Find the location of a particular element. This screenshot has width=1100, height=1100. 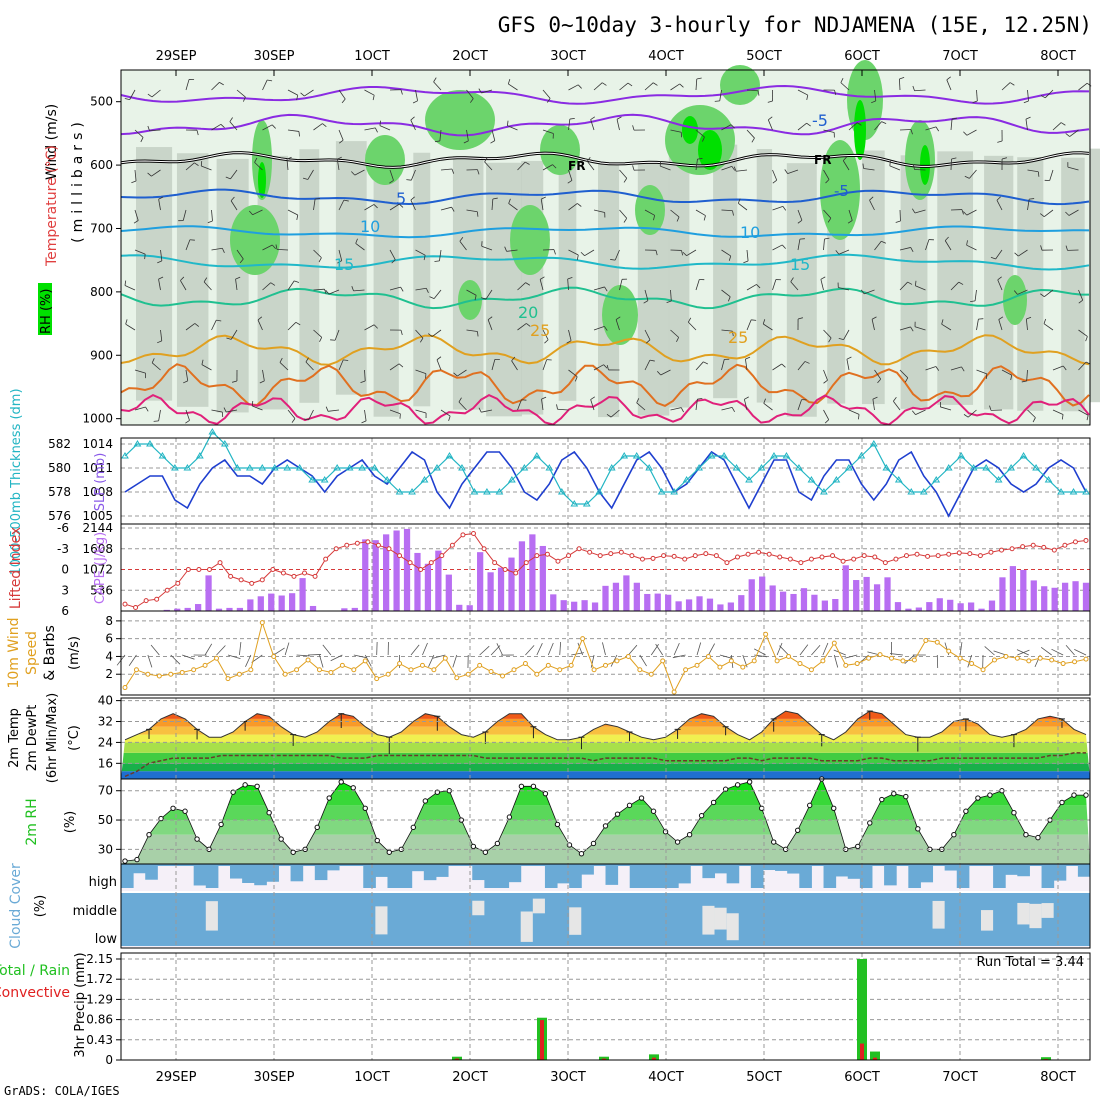

isotherm-label: 5 is located at coordinates (401, 198).